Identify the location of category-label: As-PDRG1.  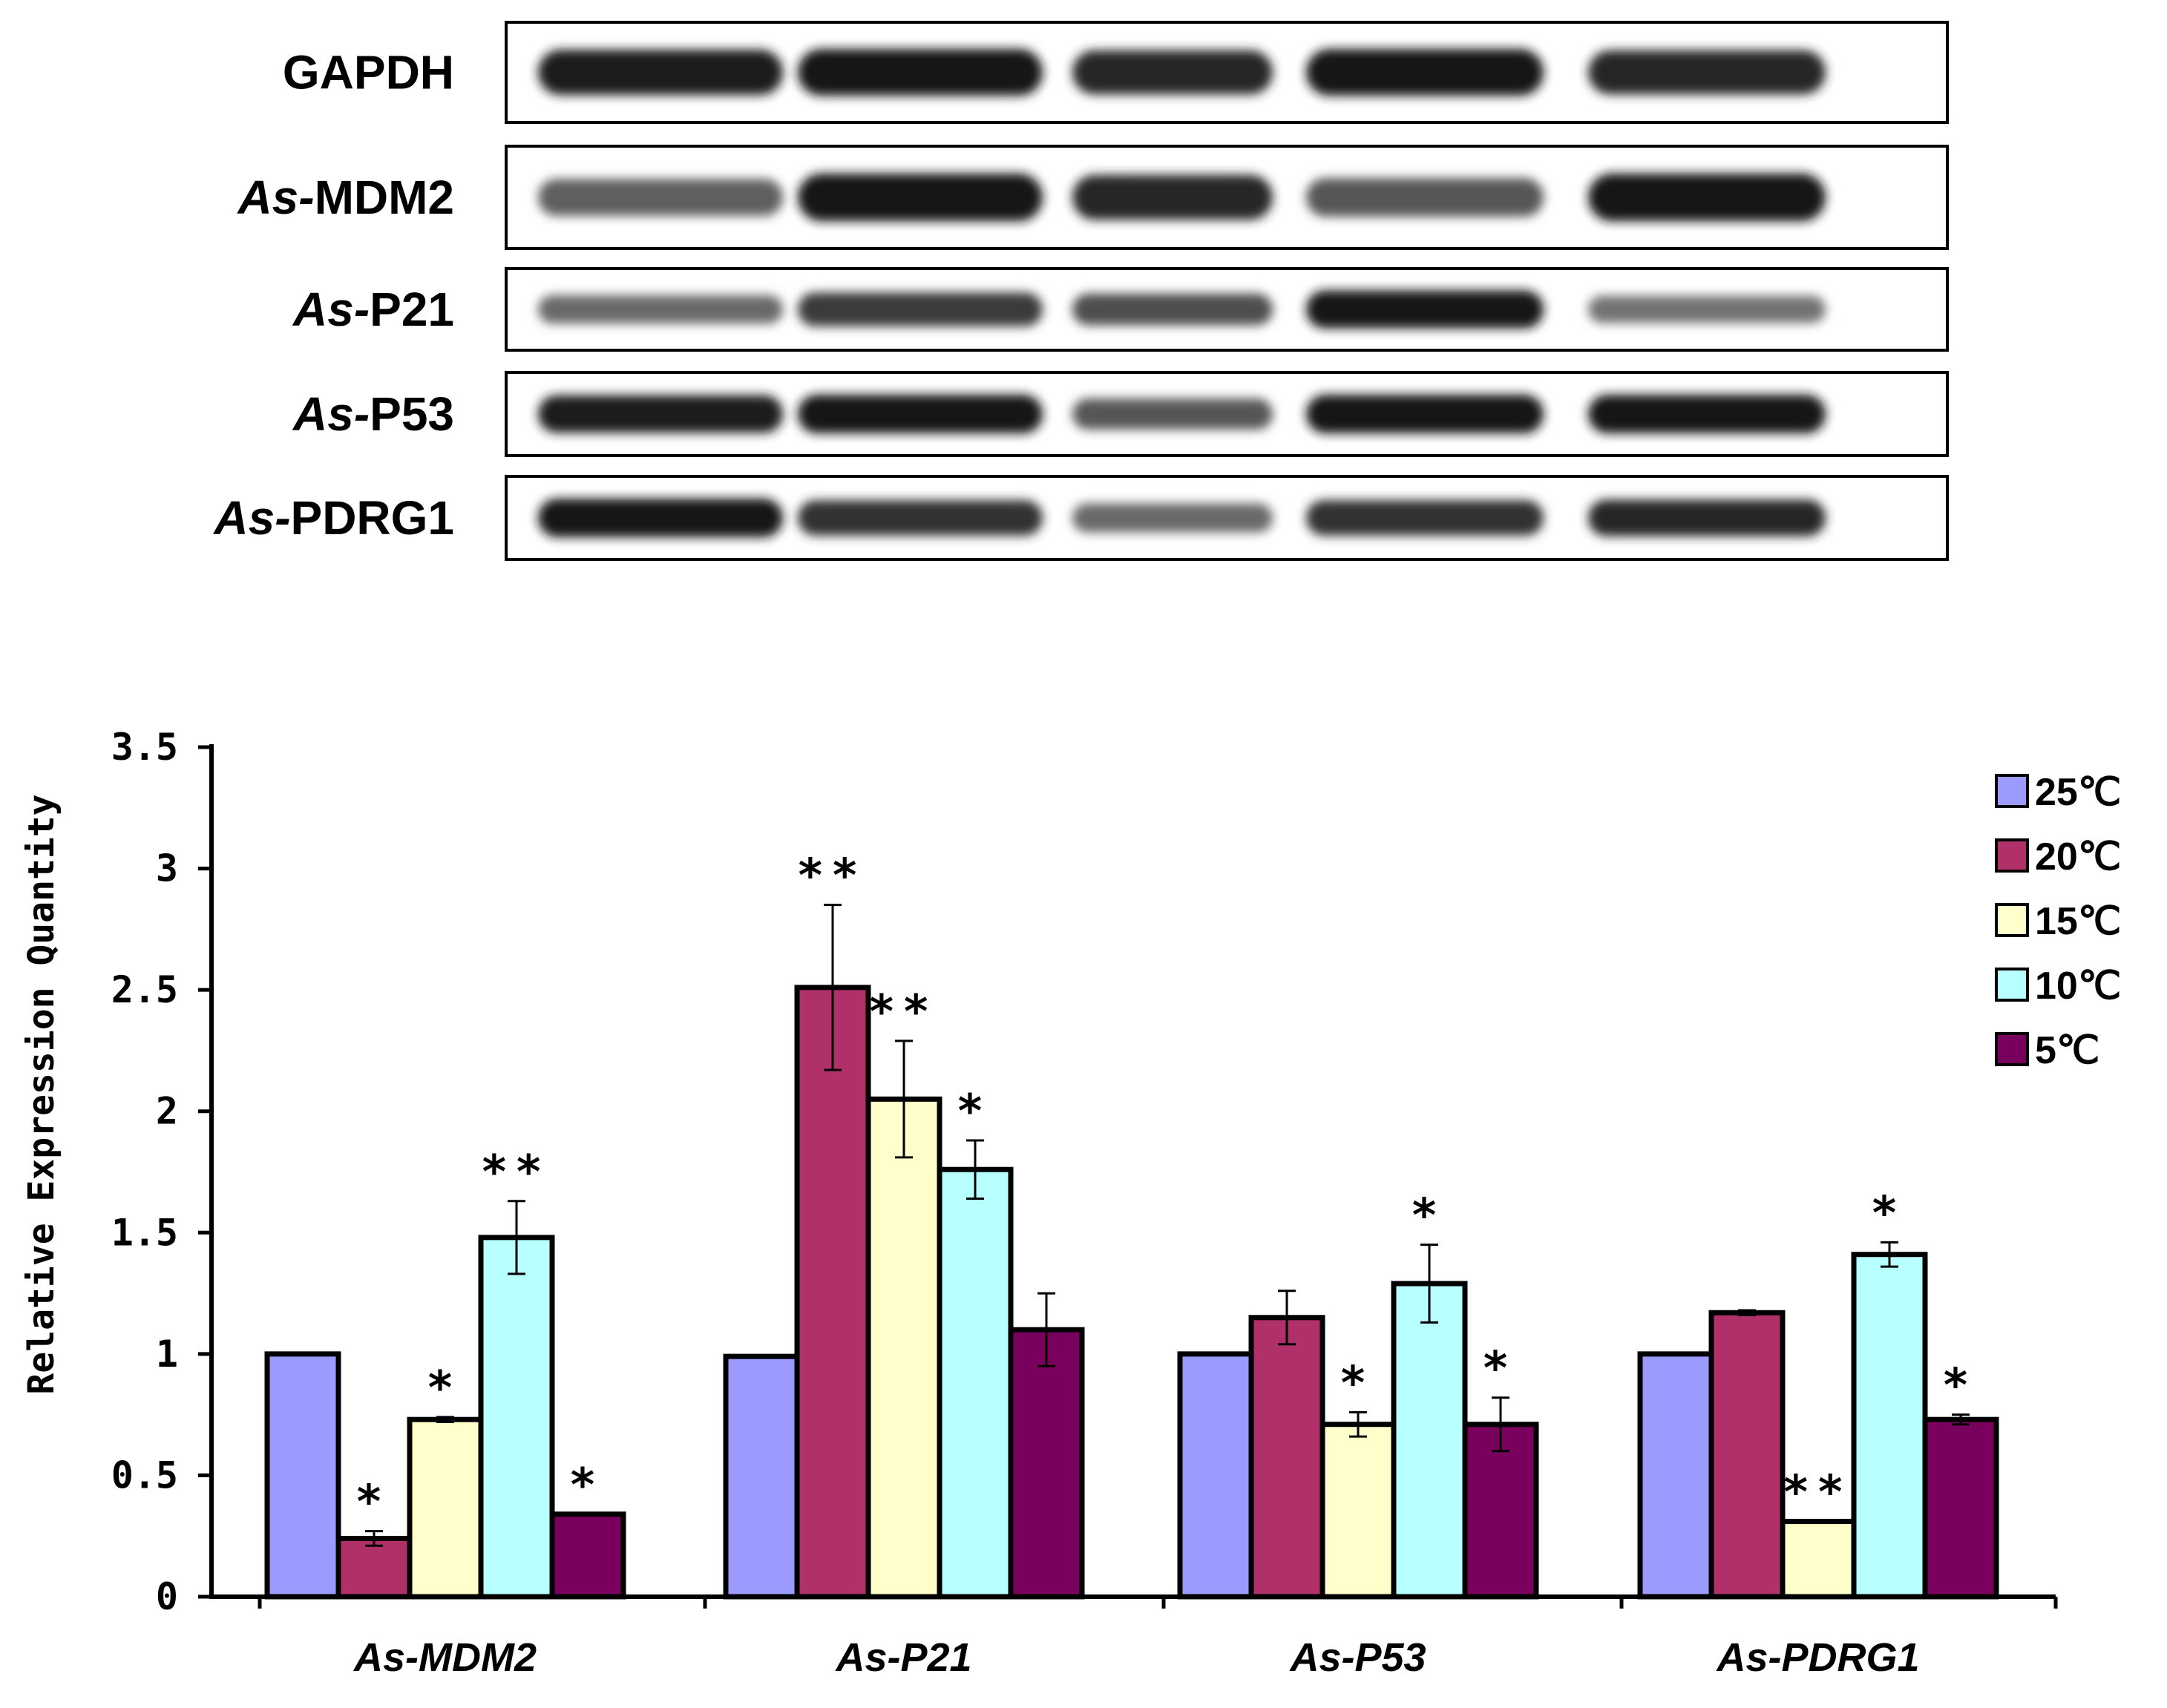
(1817, 1657).